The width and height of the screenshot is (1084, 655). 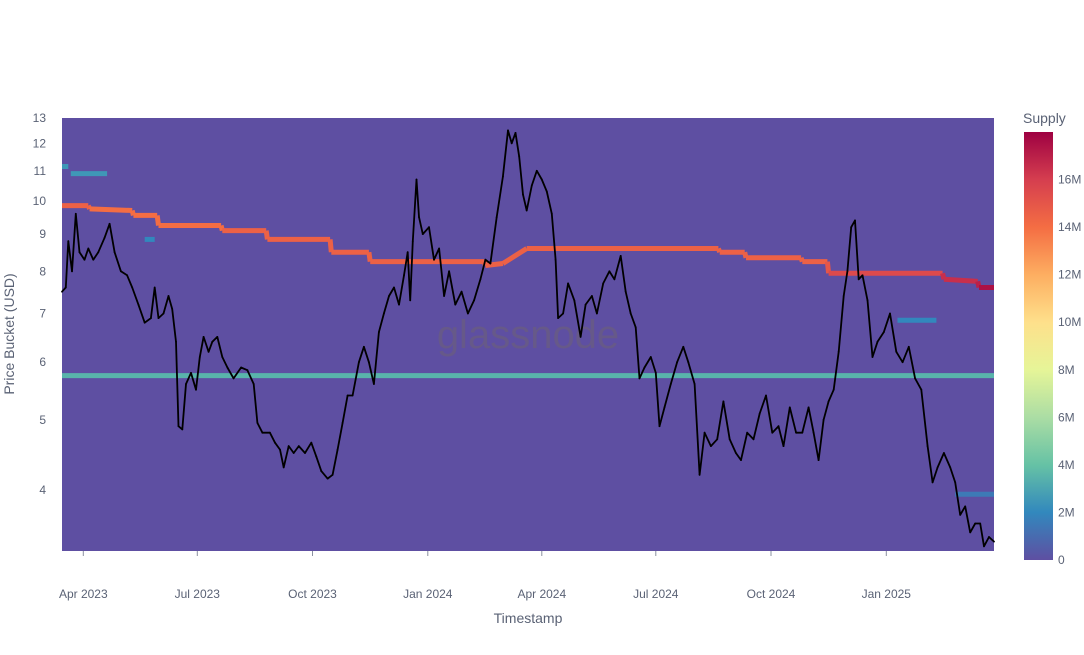 What do you see at coordinates (312, 594) in the screenshot?
I see `x-tick-label: Oct 2023` at bounding box center [312, 594].